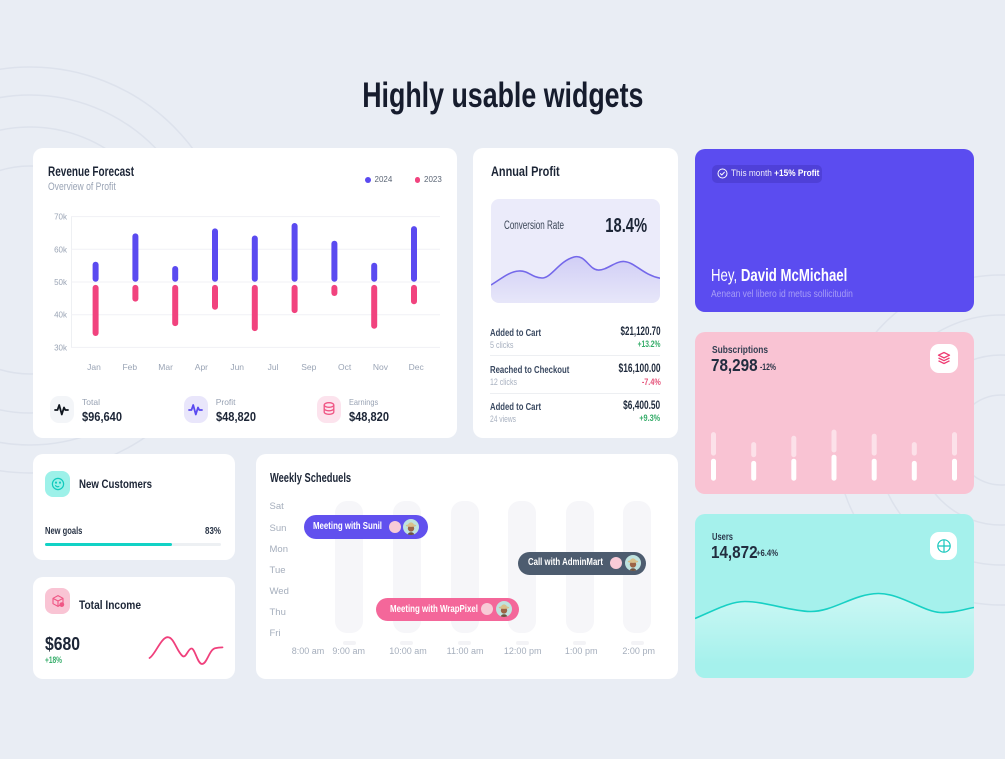 This screenshot has height=759, width=1005. What do you see at coordinates (61, 315) in the screenshot?
I see `svg-text: 40k` at bounding box center [61, 315].